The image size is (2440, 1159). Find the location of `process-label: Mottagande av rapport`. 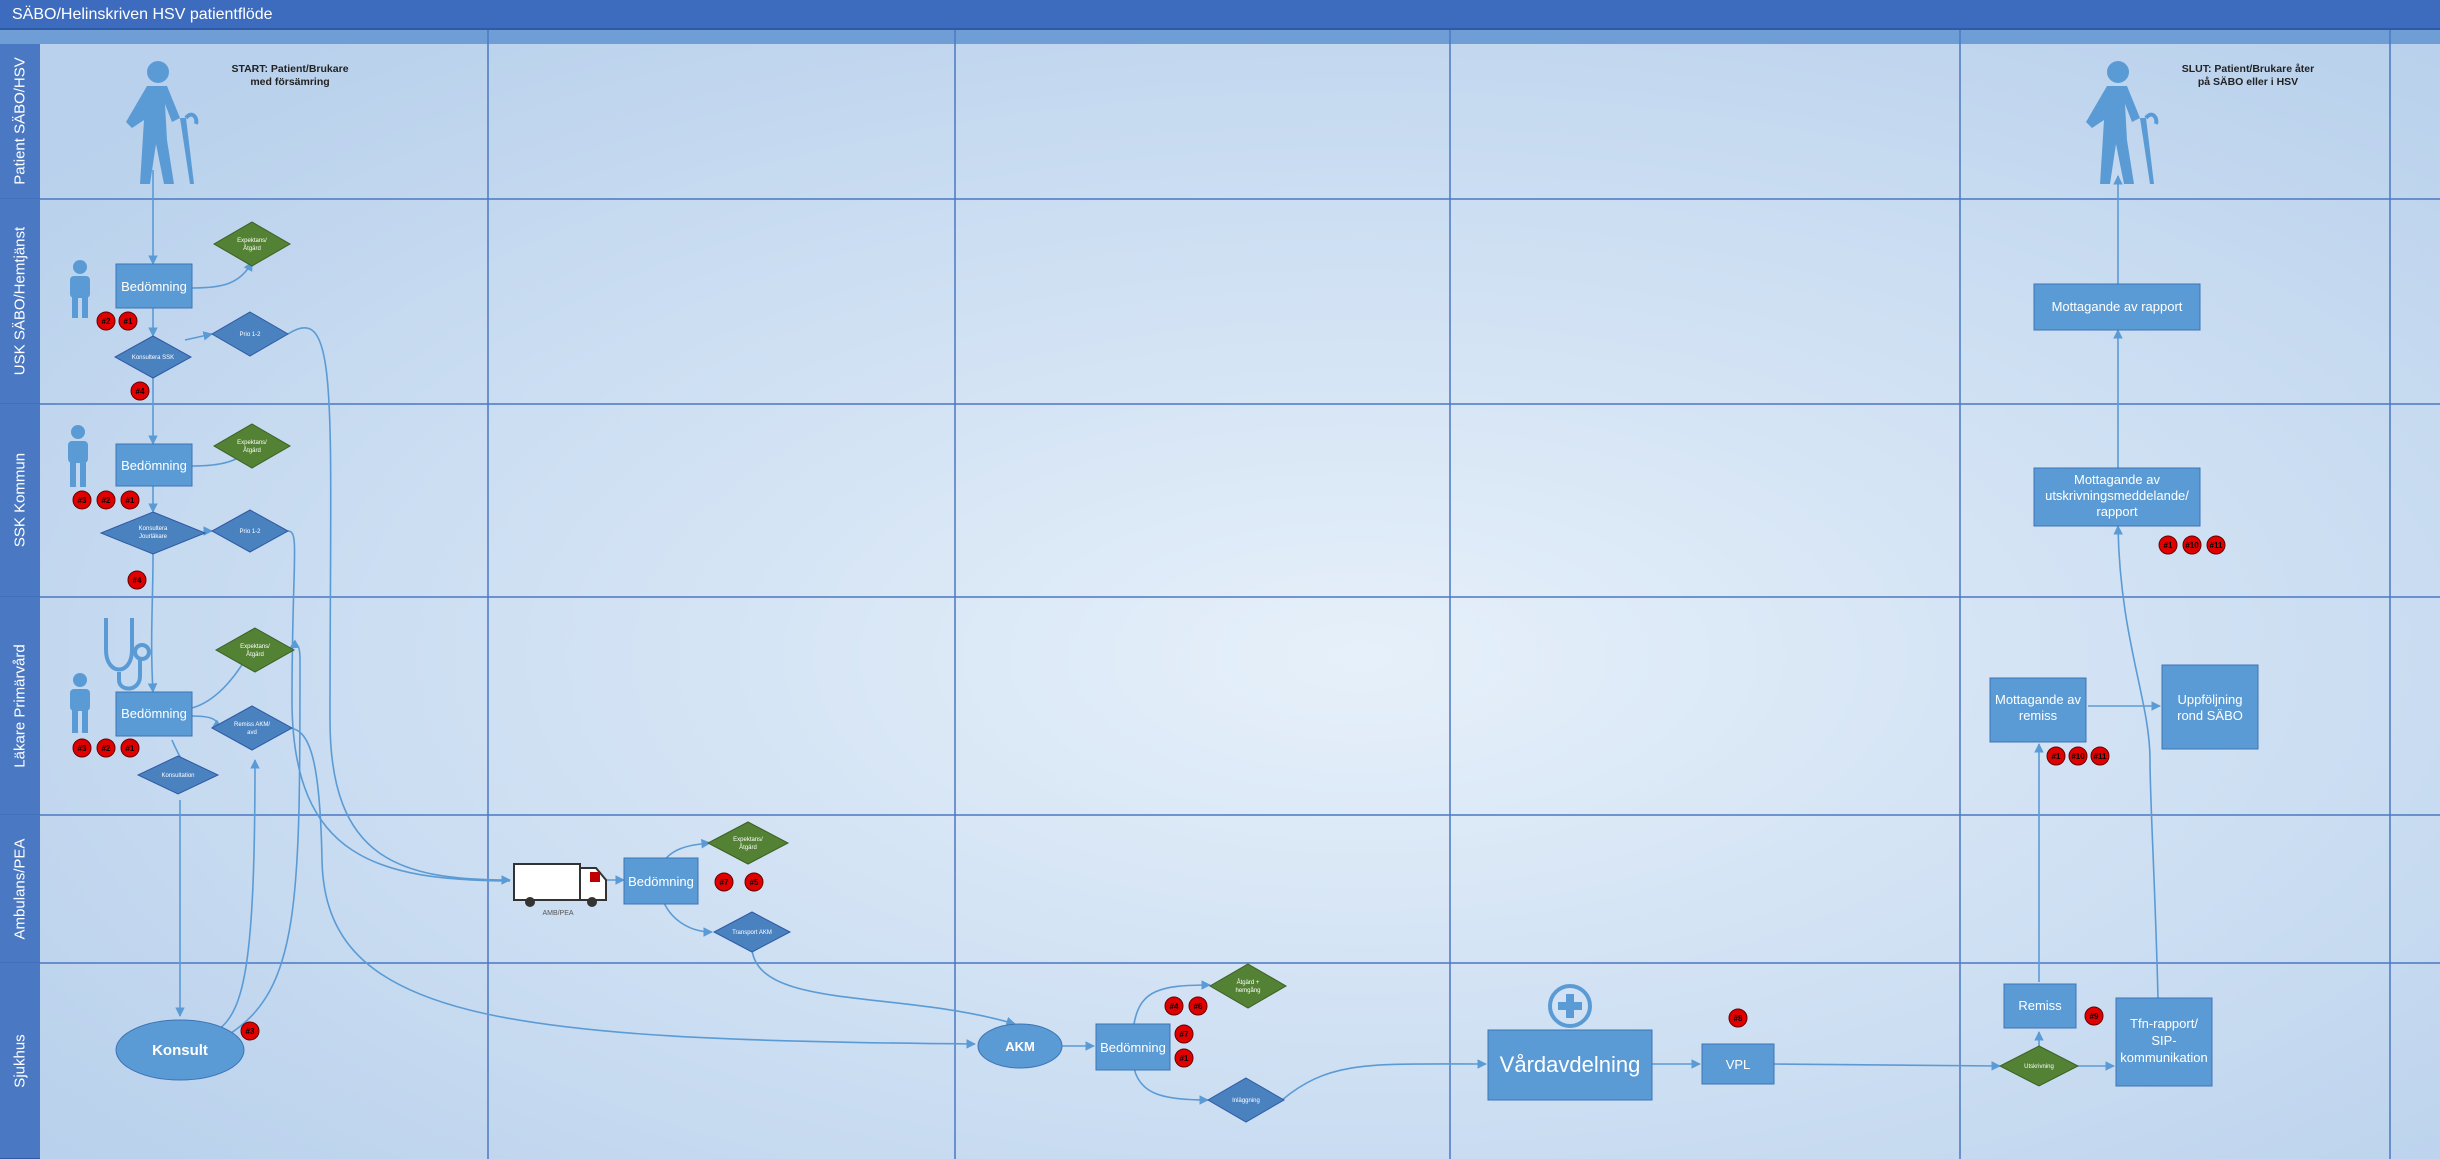

process-label: Mottagande av rapport is located at coordinates (2117, 306).